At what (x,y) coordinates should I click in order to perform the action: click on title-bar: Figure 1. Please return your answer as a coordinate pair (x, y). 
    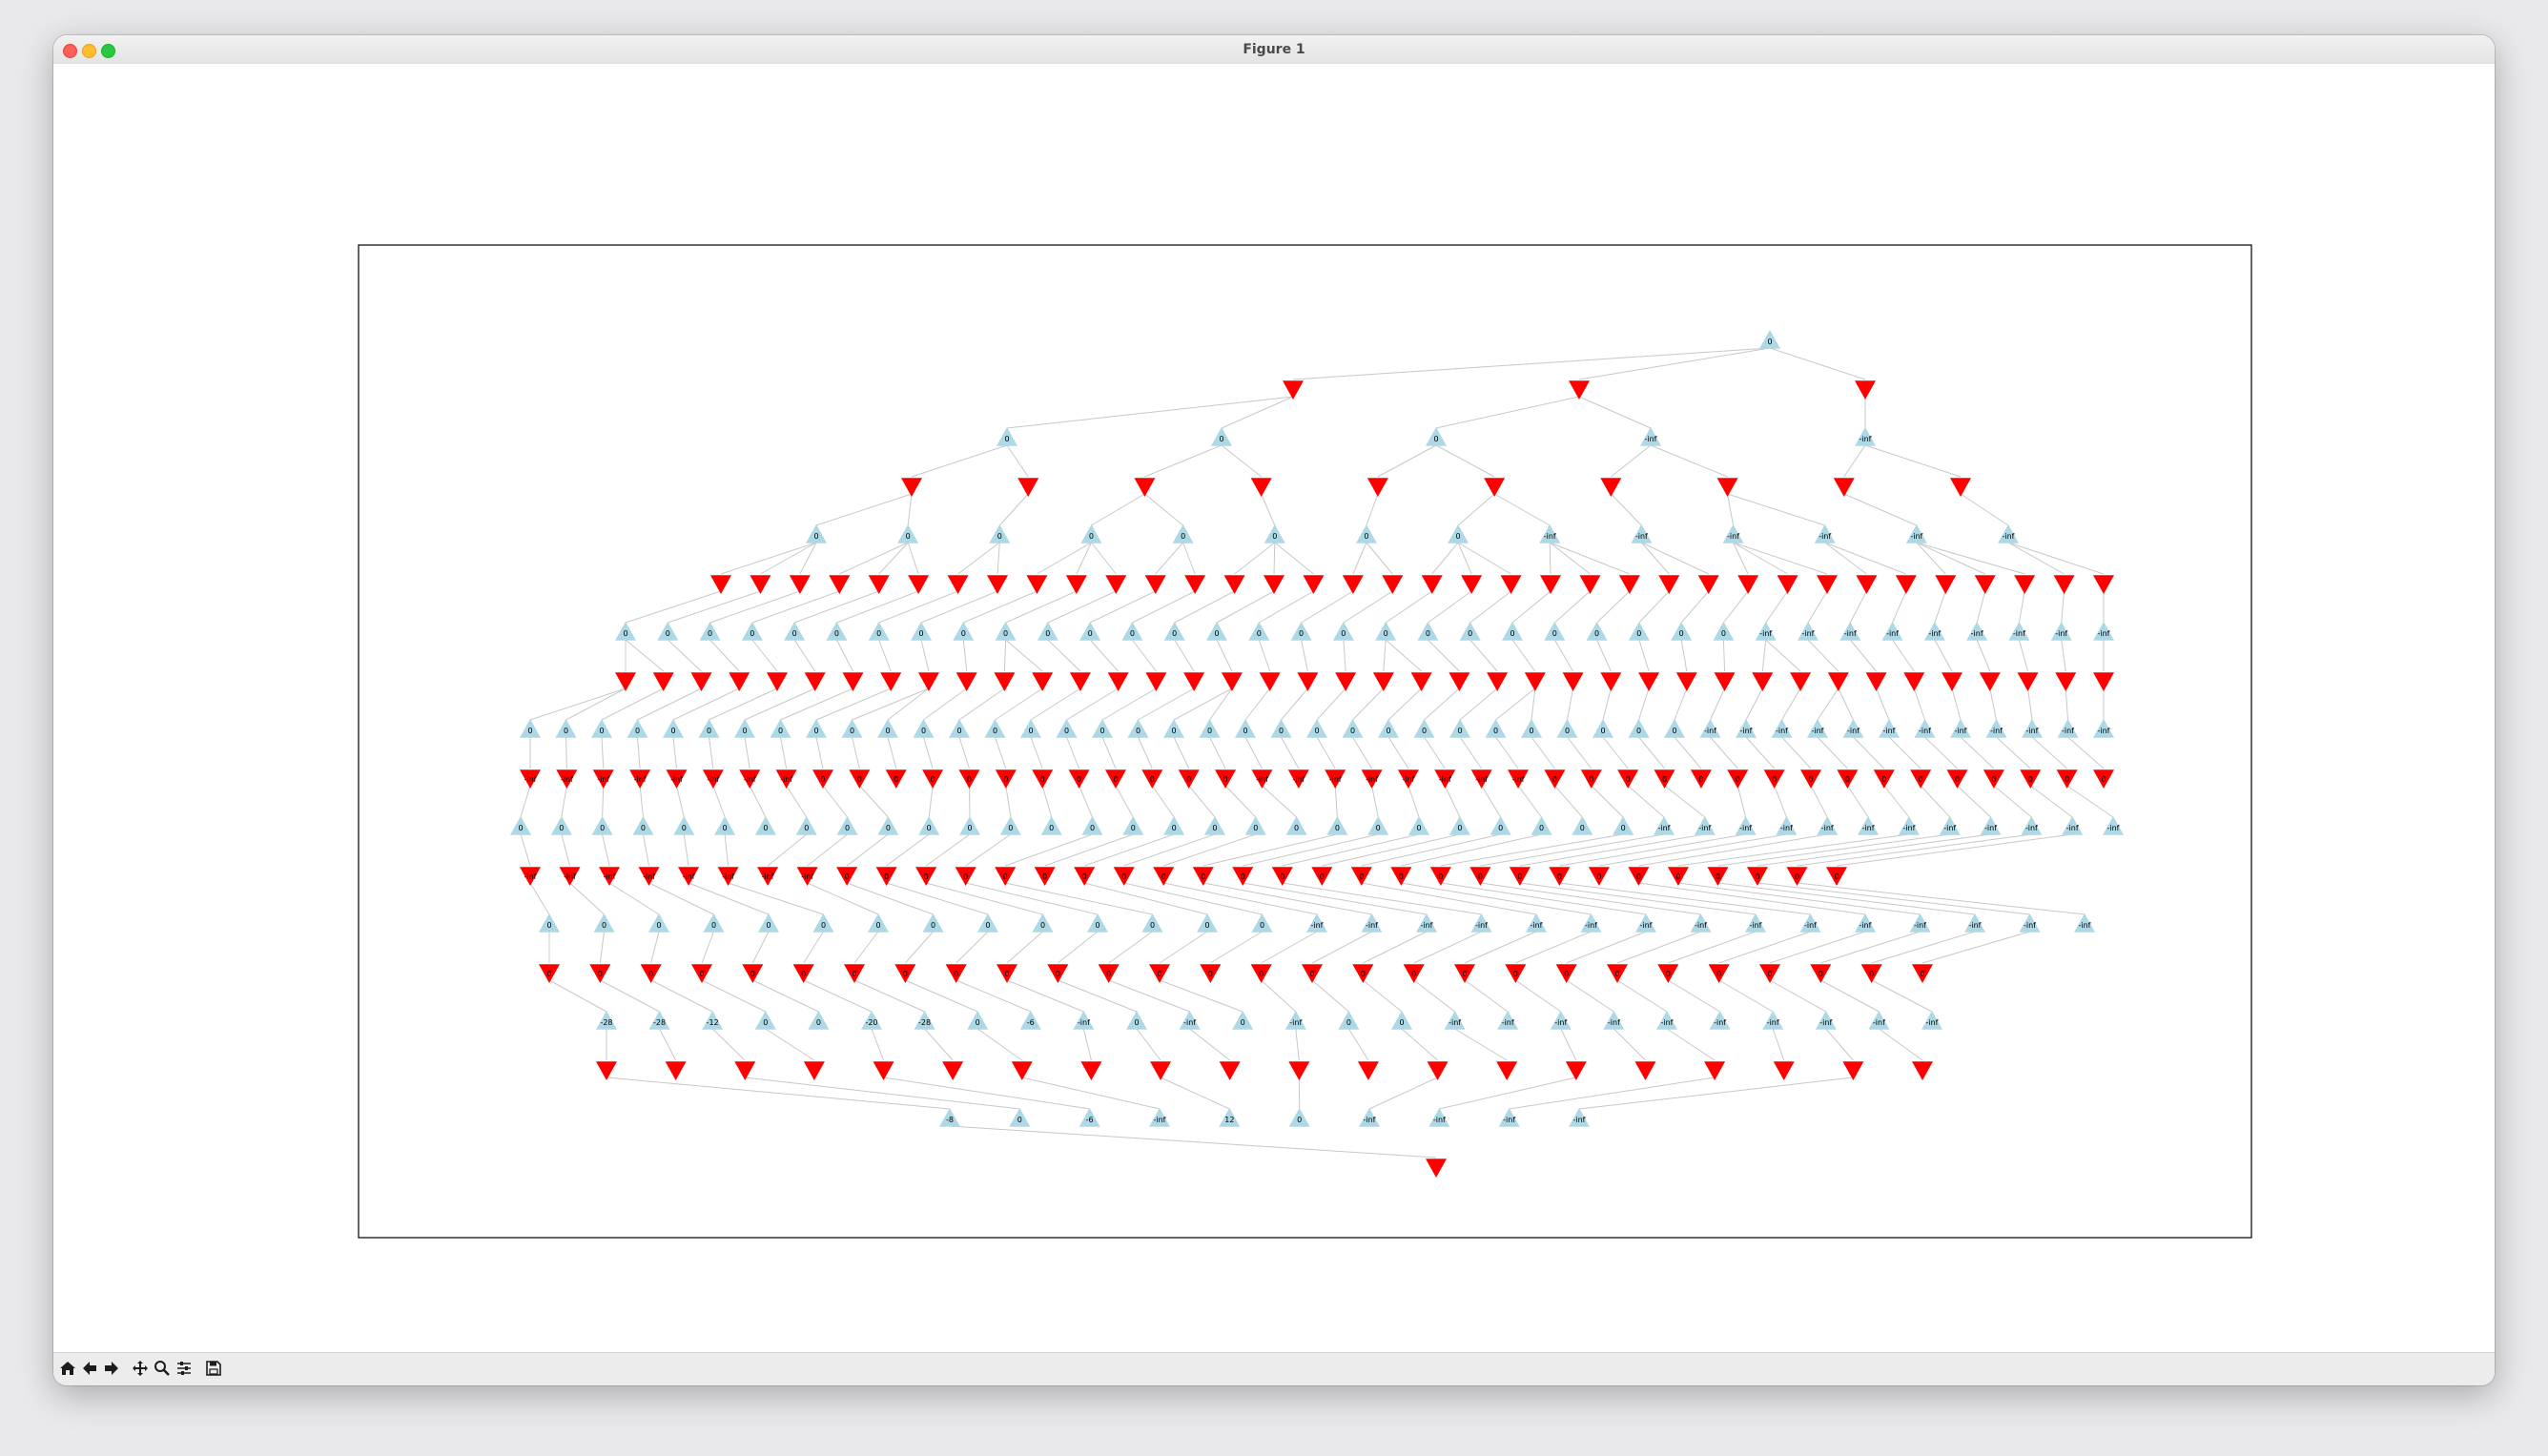
    Looking at the image, I should click on (1274, 50).